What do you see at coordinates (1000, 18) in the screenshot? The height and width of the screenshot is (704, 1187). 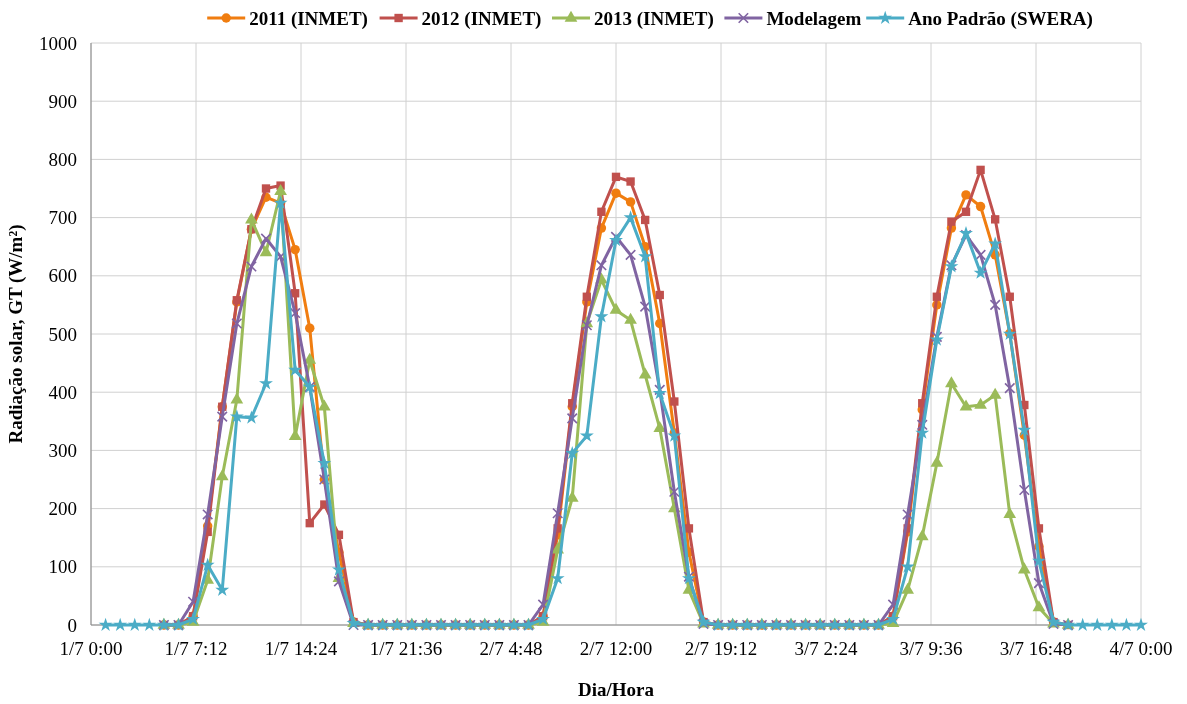 I see `legend-label: Ano Padrão (SWERA)` at bounding box center [1000, 18].